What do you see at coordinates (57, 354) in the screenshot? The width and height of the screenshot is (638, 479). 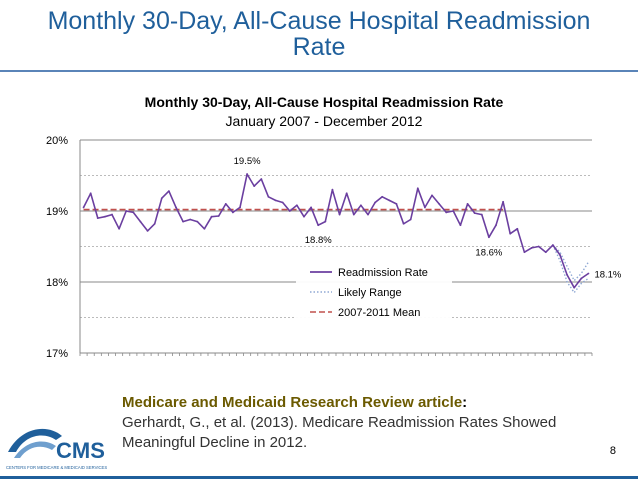 I see `y-tick-label: 17%` at bounding box center [57, 354].